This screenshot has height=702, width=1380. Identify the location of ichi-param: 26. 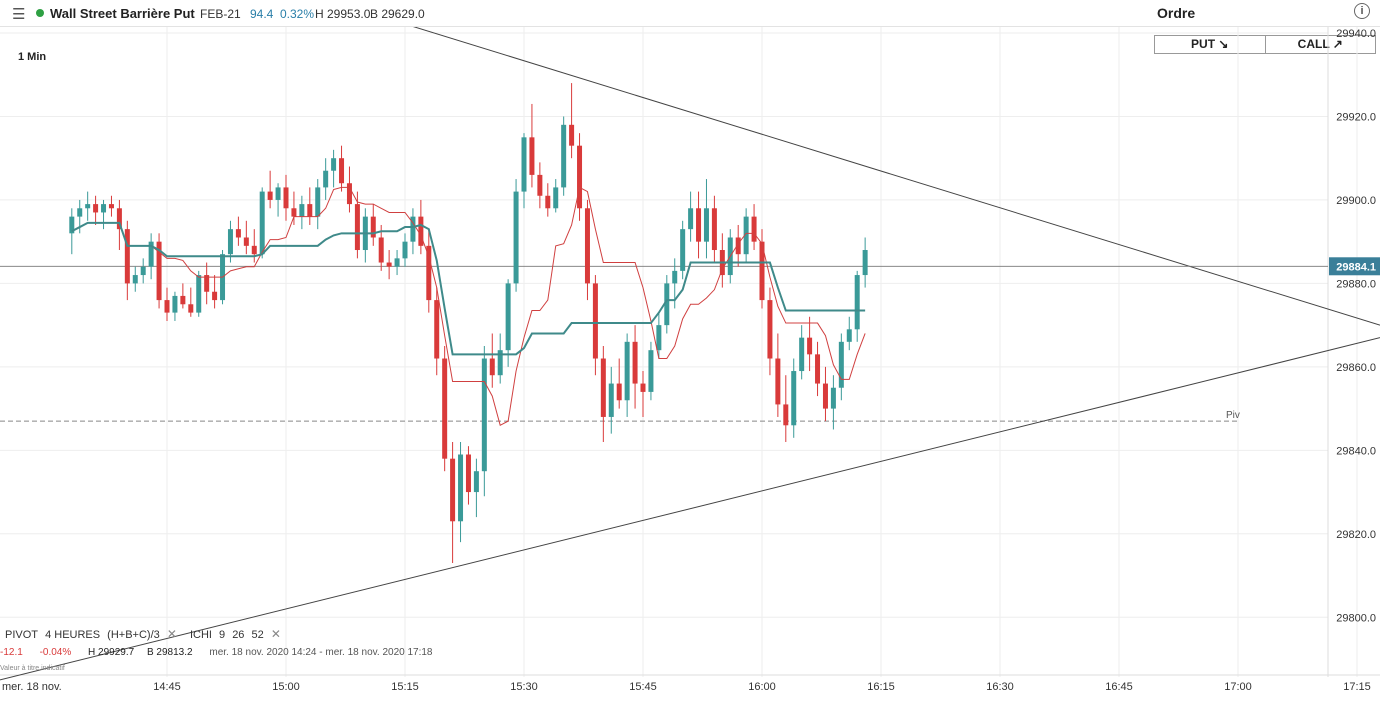
(238, 635).